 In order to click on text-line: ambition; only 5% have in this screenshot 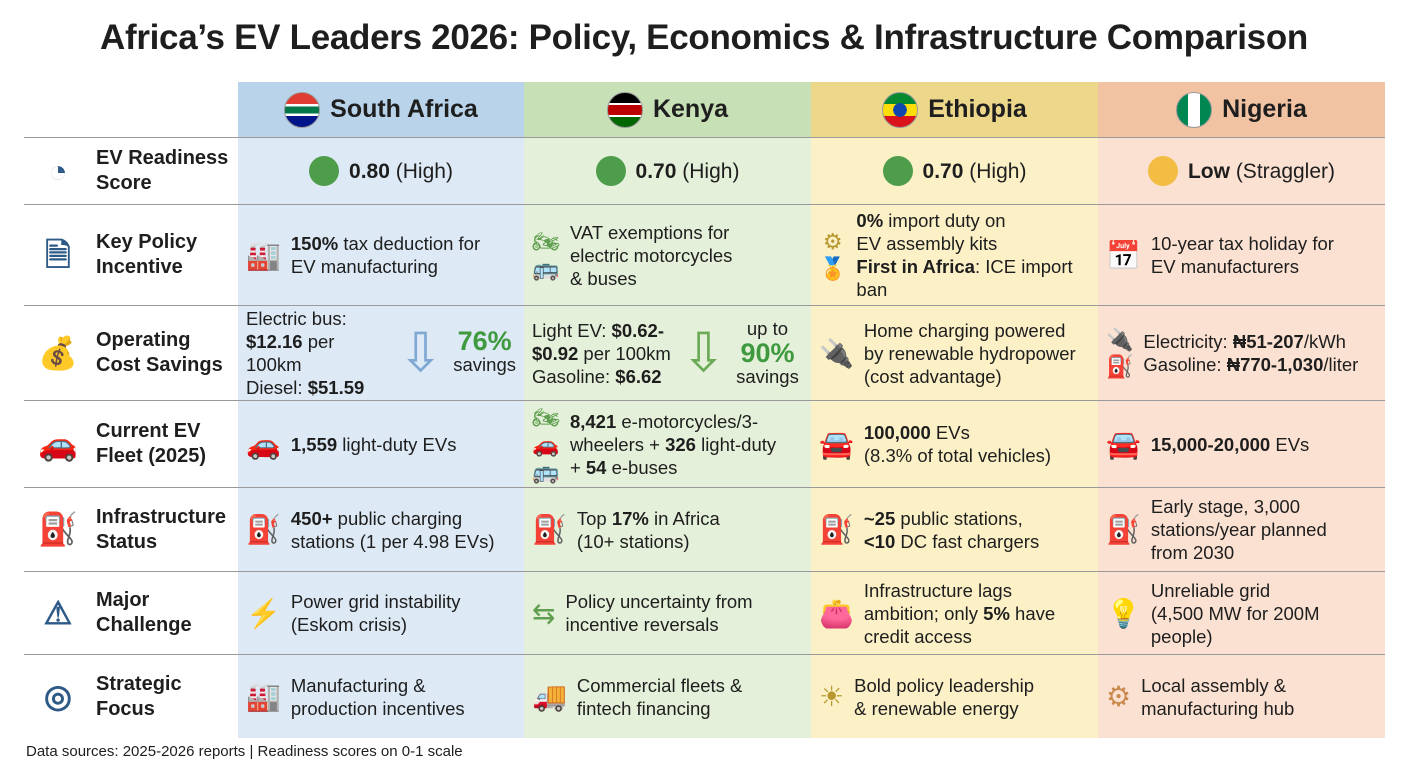, I will do `click(959, 613)`.